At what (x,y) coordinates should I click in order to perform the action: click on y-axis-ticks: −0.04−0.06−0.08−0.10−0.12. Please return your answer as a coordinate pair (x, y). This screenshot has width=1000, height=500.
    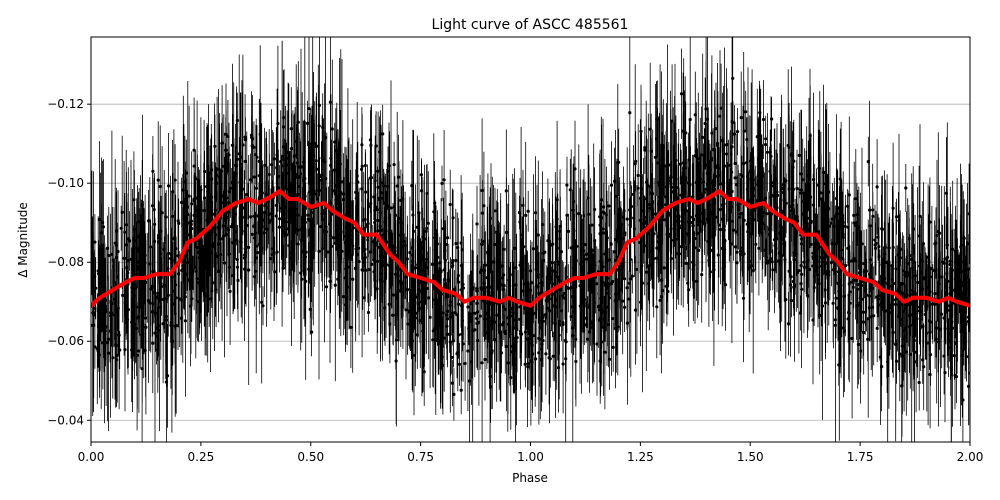
    Looking at the image, I should click on (69, 262).